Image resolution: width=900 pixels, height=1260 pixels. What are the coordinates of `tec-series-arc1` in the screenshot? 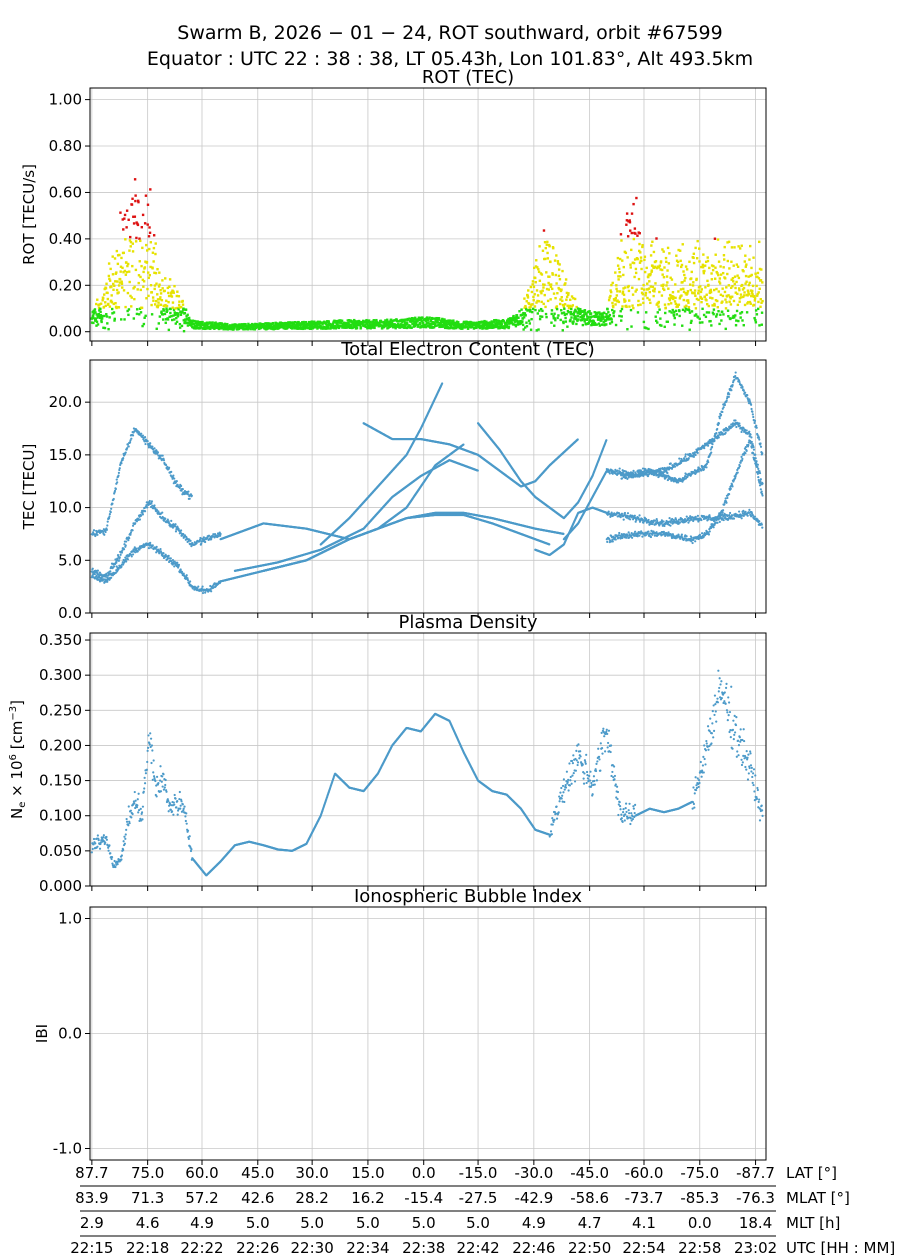 It's located at (156, 539).